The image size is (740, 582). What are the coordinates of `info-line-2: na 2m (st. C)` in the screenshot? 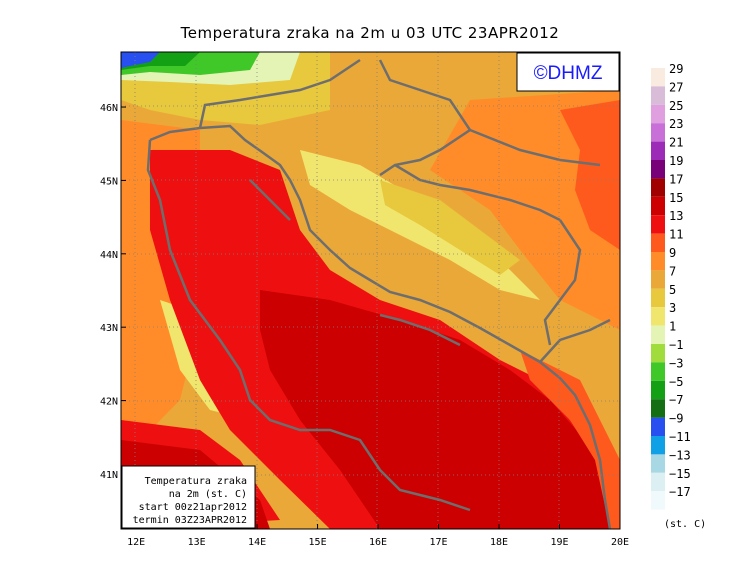 It's located at (208, 494).